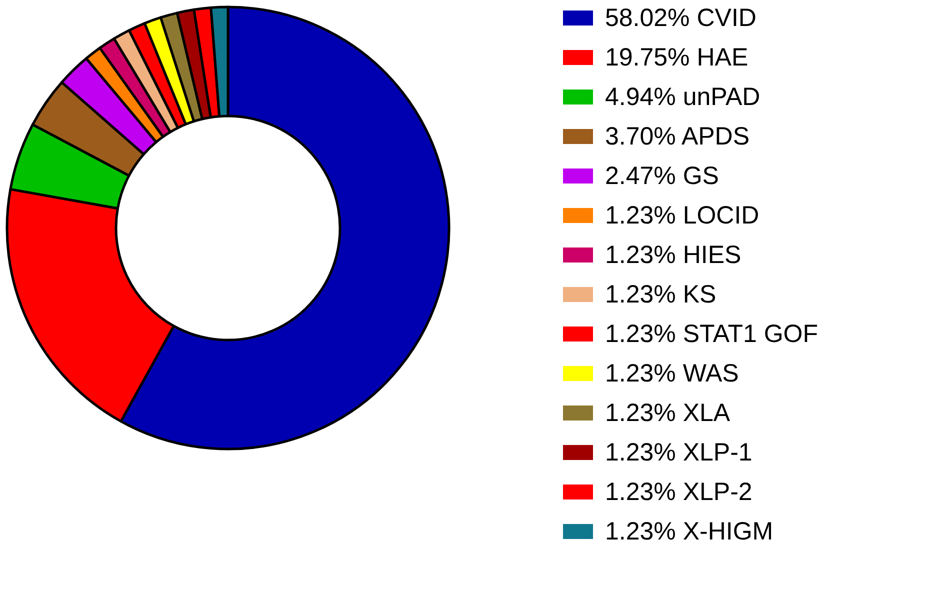 Image resolution: width=945 pixels, height=592 pixels. Describe the element at coordinates (660, 294) in the screenshot. I see `legend-label: 1.23% KS` at that location.